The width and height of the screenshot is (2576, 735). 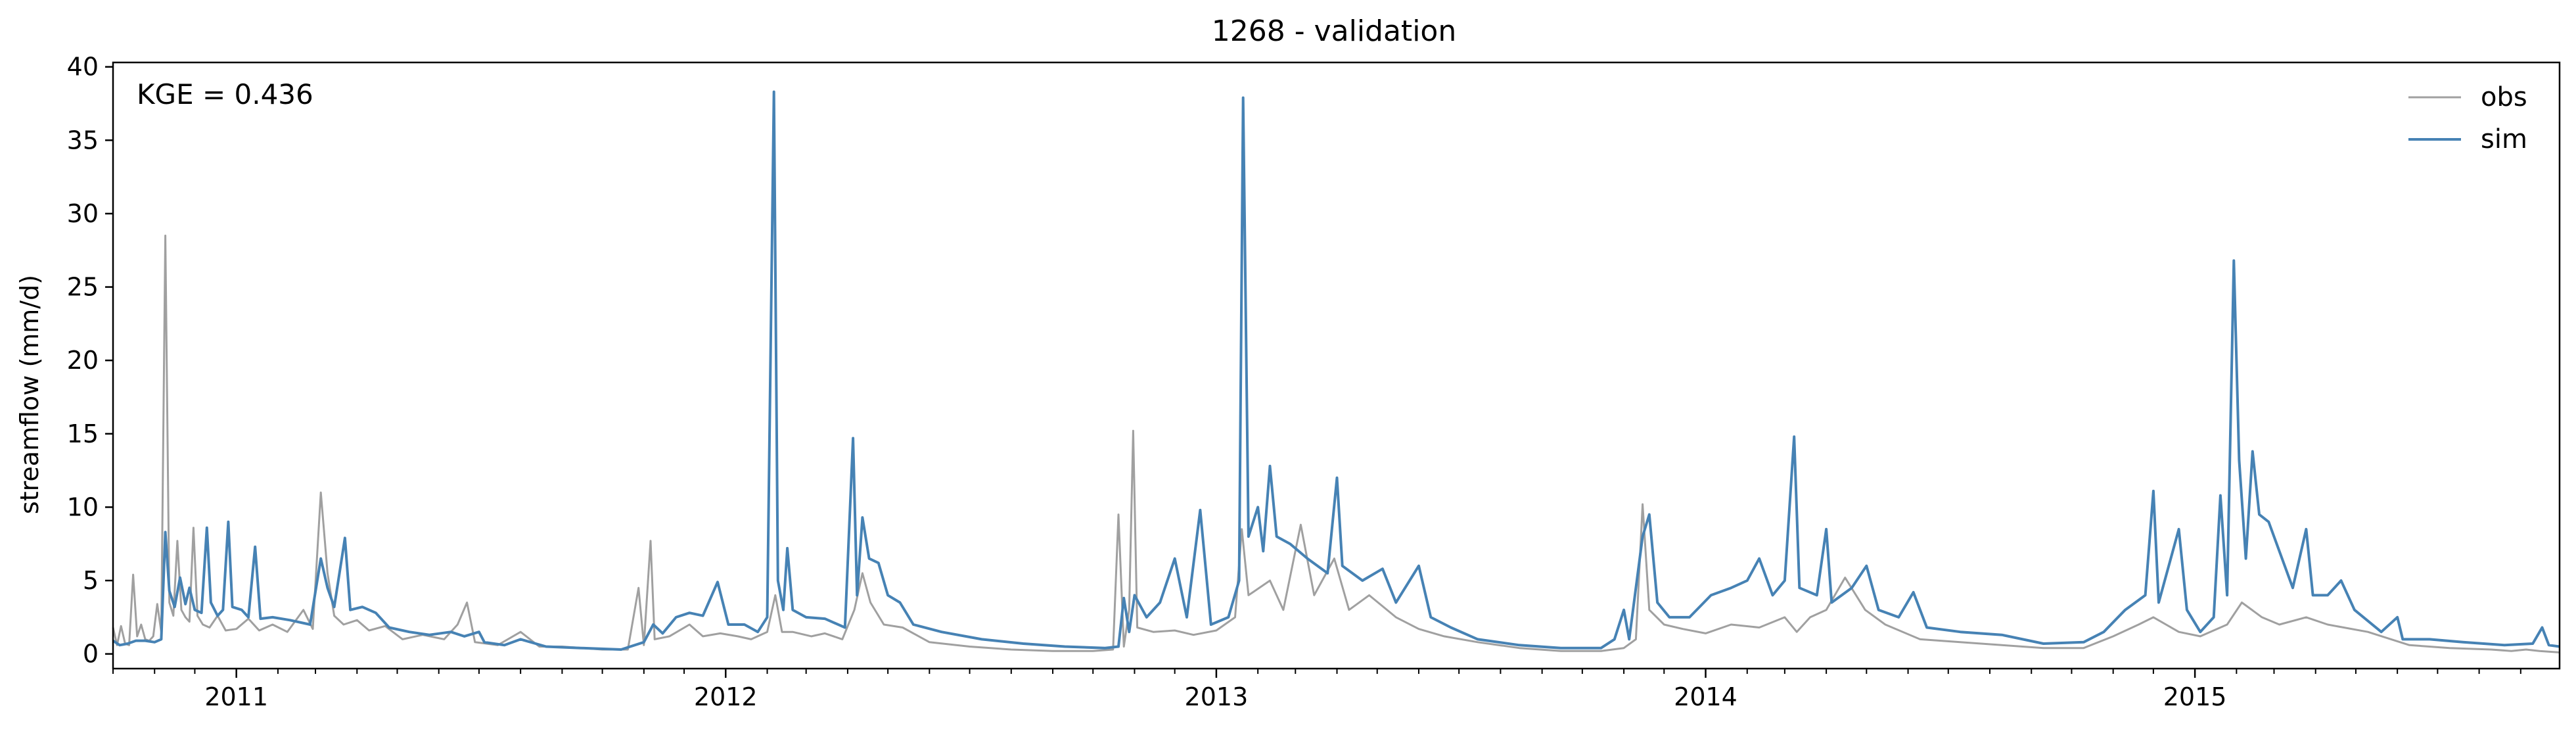 I want to click on x-tick-label: 2015, so click(x=2195, y=696).